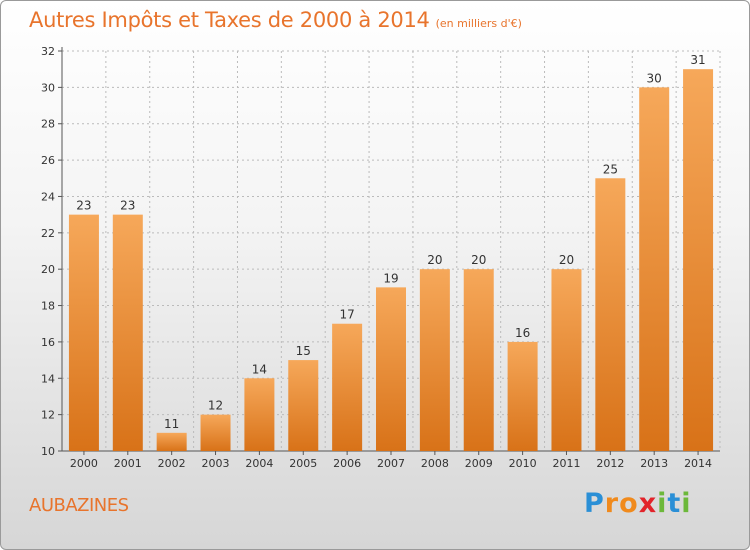  What do you see at coordinates (698, 463) in the screenshot?
I see `x-tick-label: 2014` at bounding box center [698, 463].